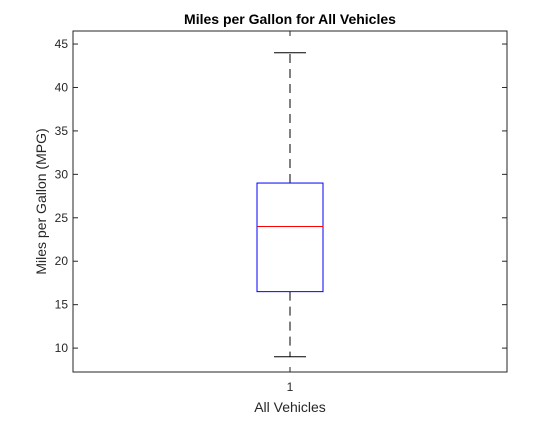  What do you see at coordinates (62, 131) in the screenshot?
I see `y-tick-label: 35` at bounding box center [62, 131].